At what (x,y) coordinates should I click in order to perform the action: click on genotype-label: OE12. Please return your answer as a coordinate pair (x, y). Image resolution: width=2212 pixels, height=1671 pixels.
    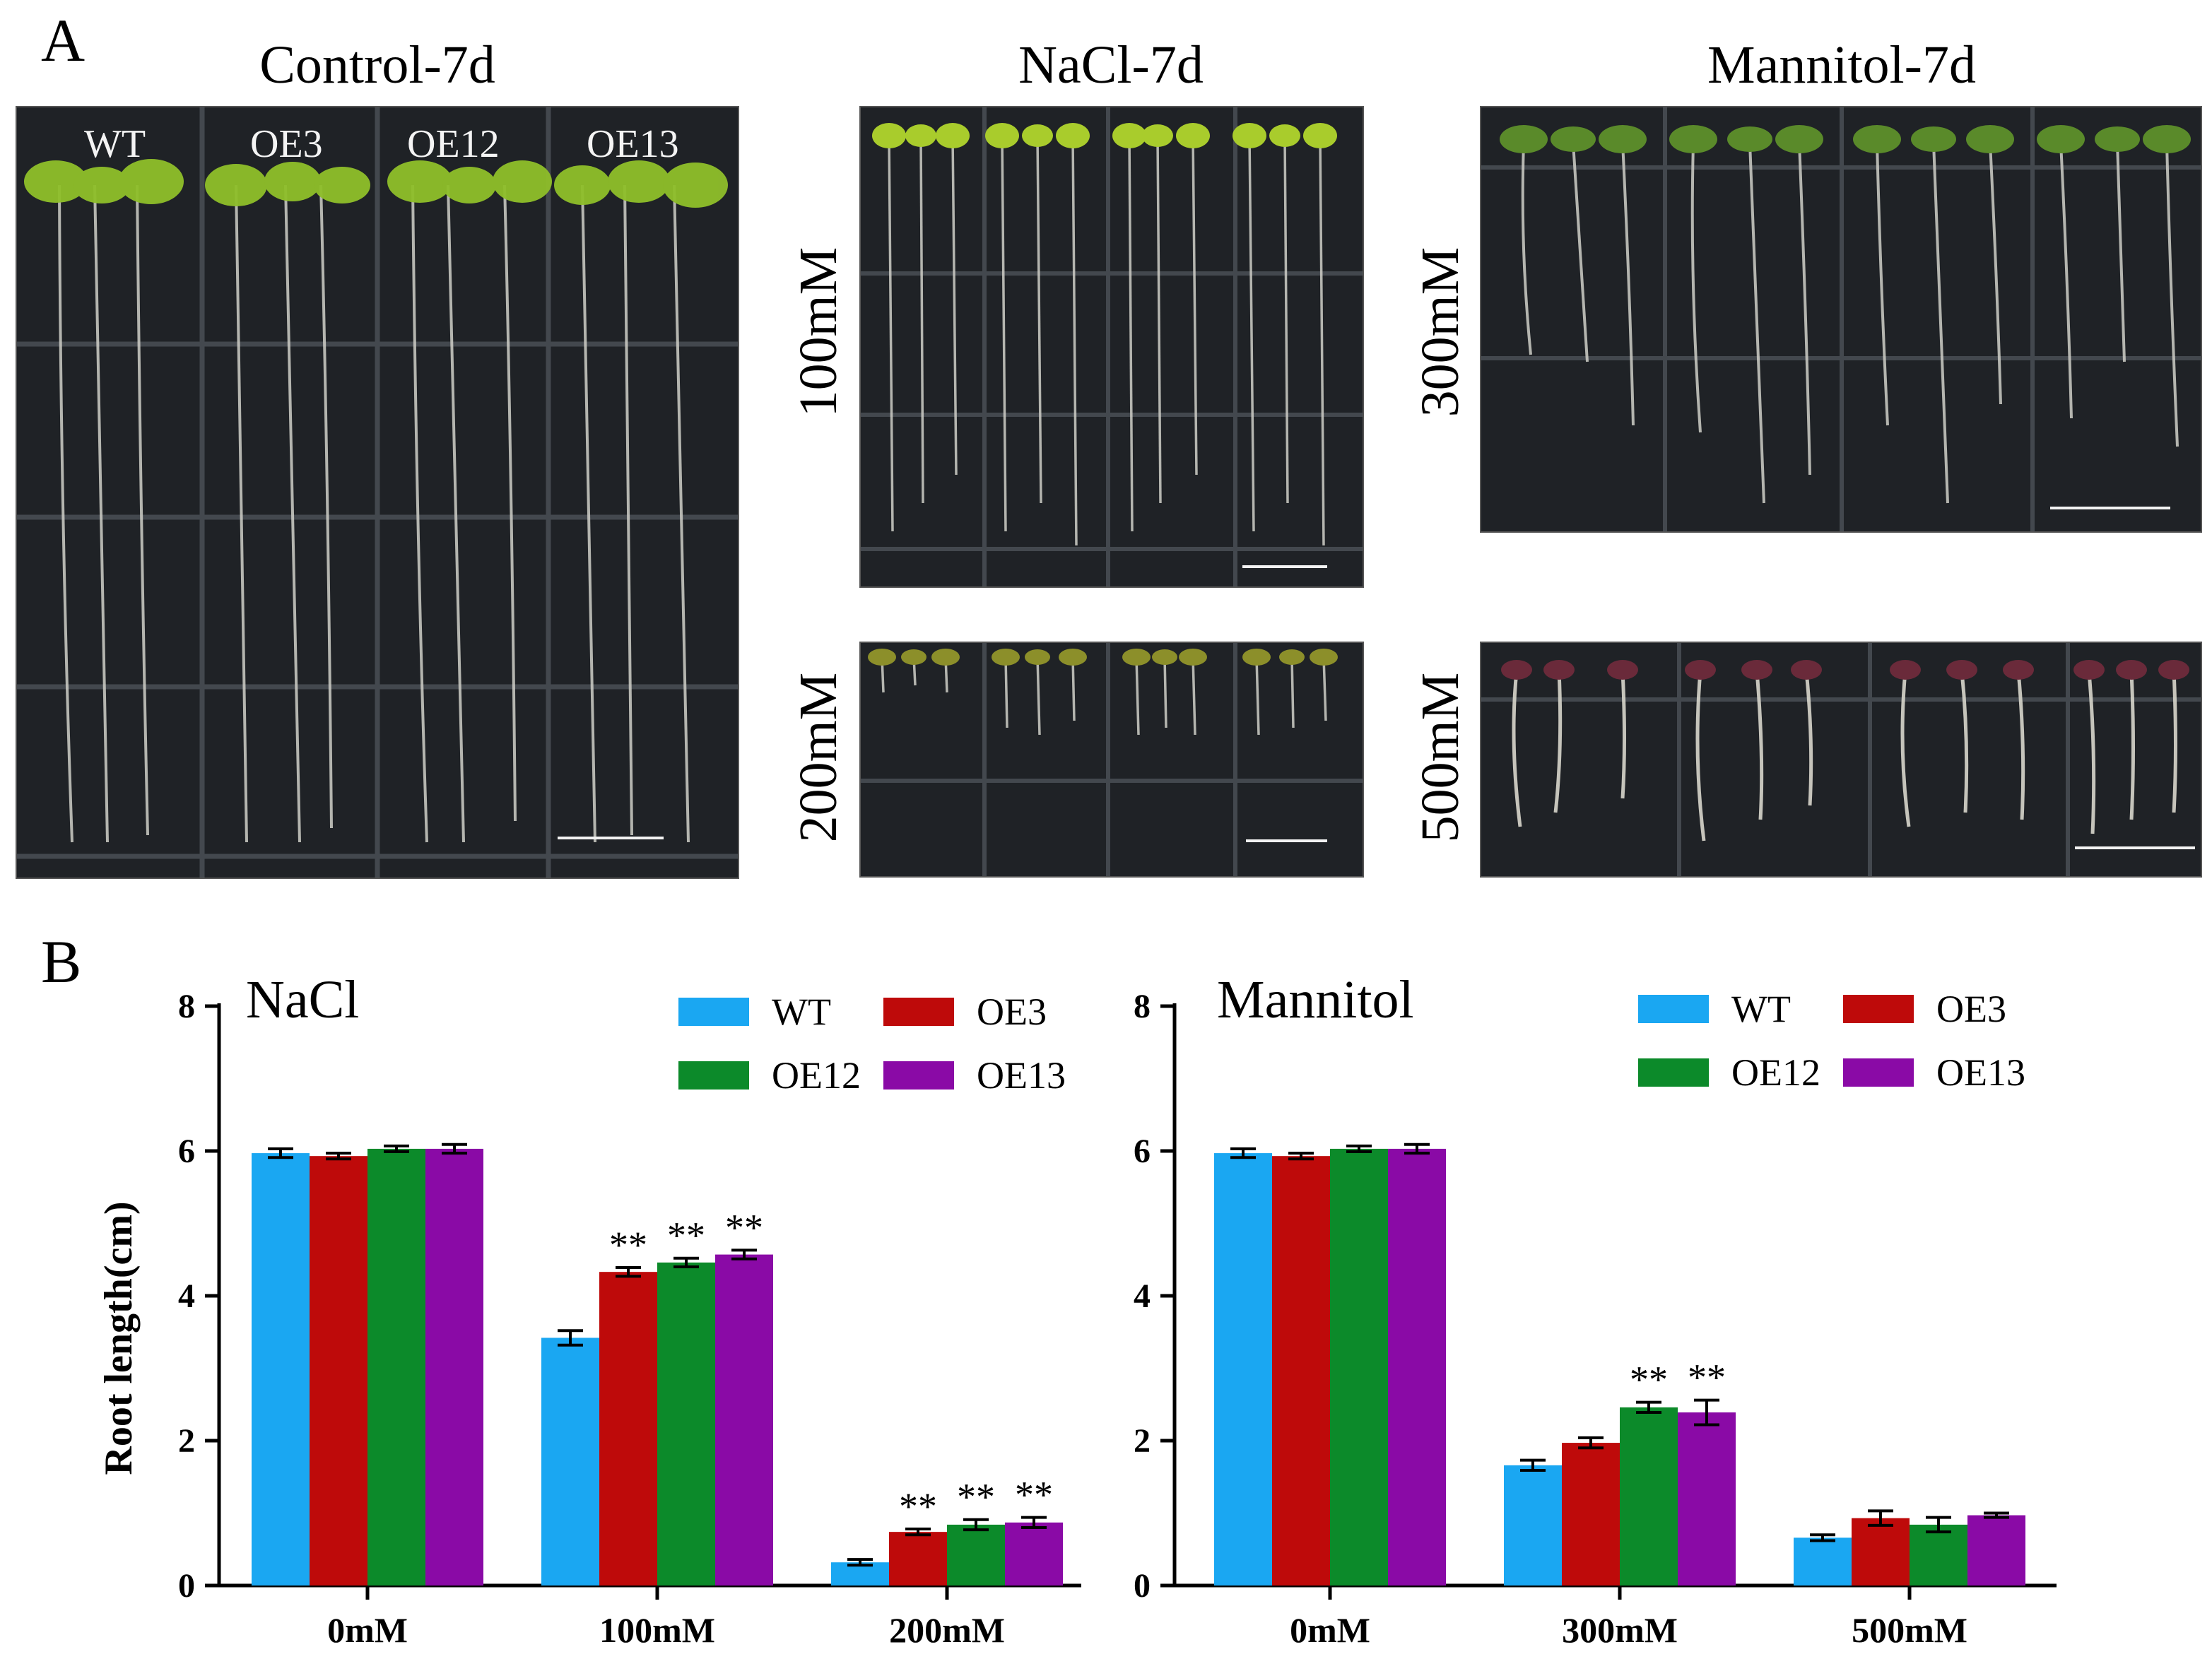
    Looking at the image, I should click on (454, 144).